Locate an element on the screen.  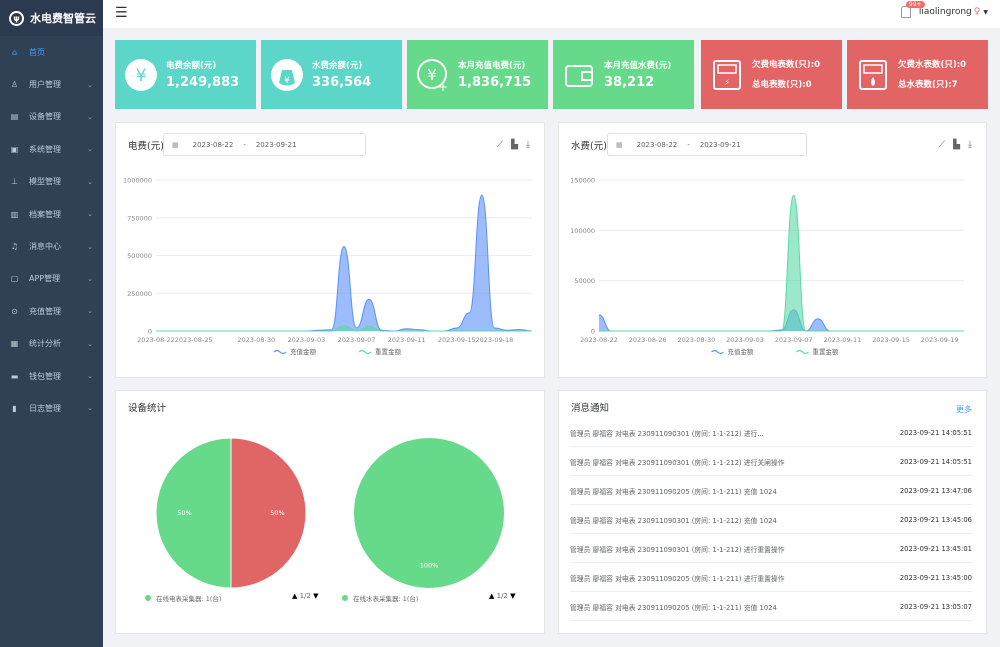
sidebar-item-label: 统计分析 is located at coordinates (45, 344).